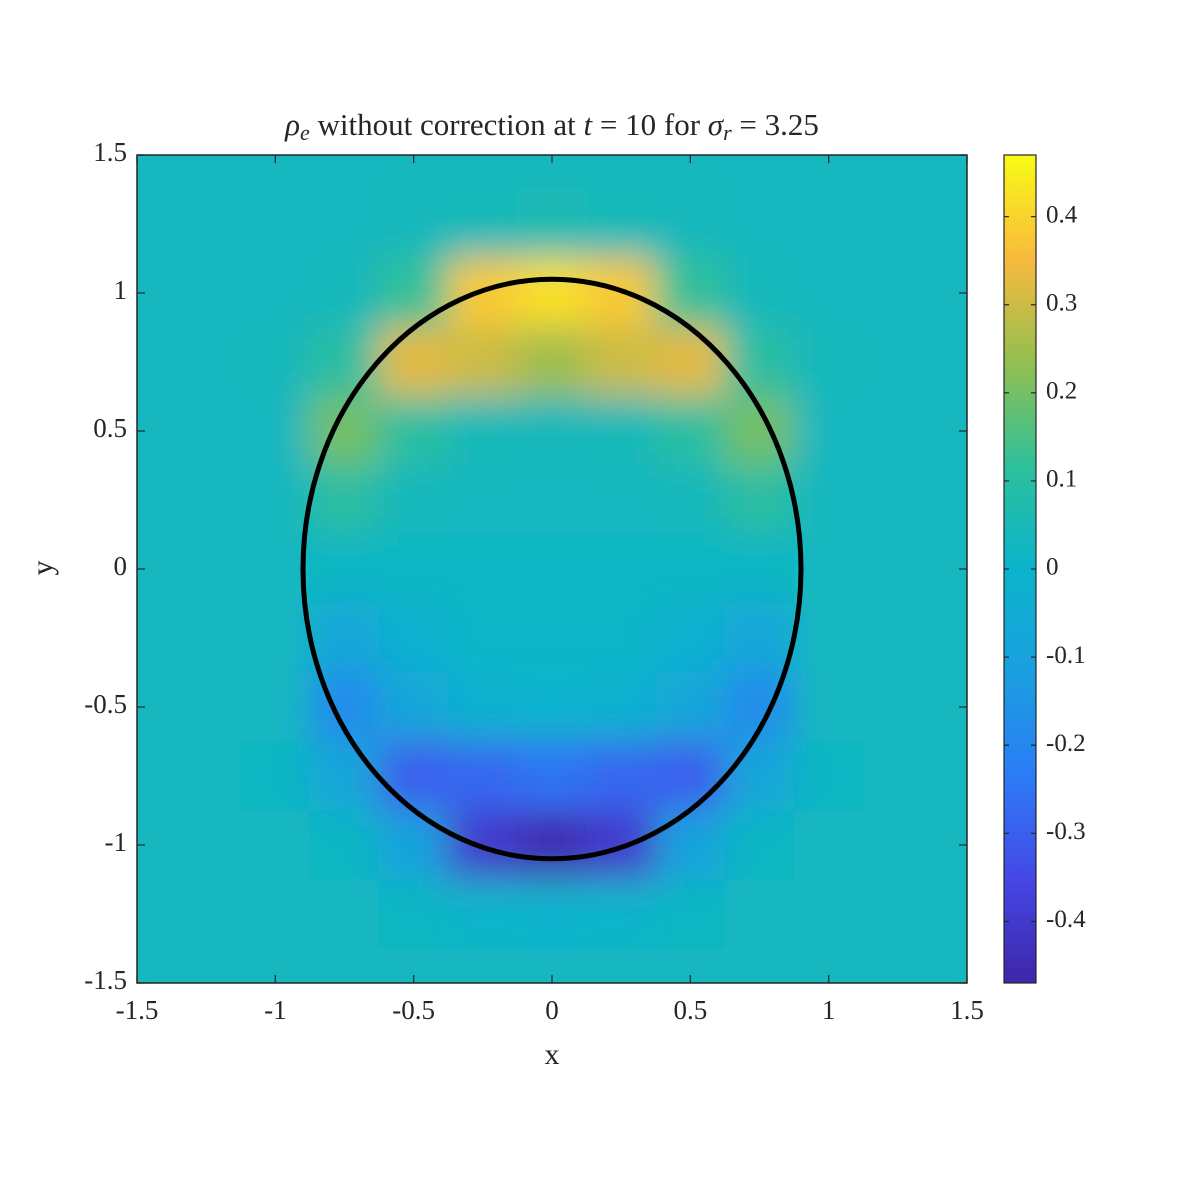 This screenshot has width=1181, height=1181. What do you see at coordinates (1052, 567) in the screenshot?
I see `colorbar-tick-label: 0` at bounding box center [1052, 567].